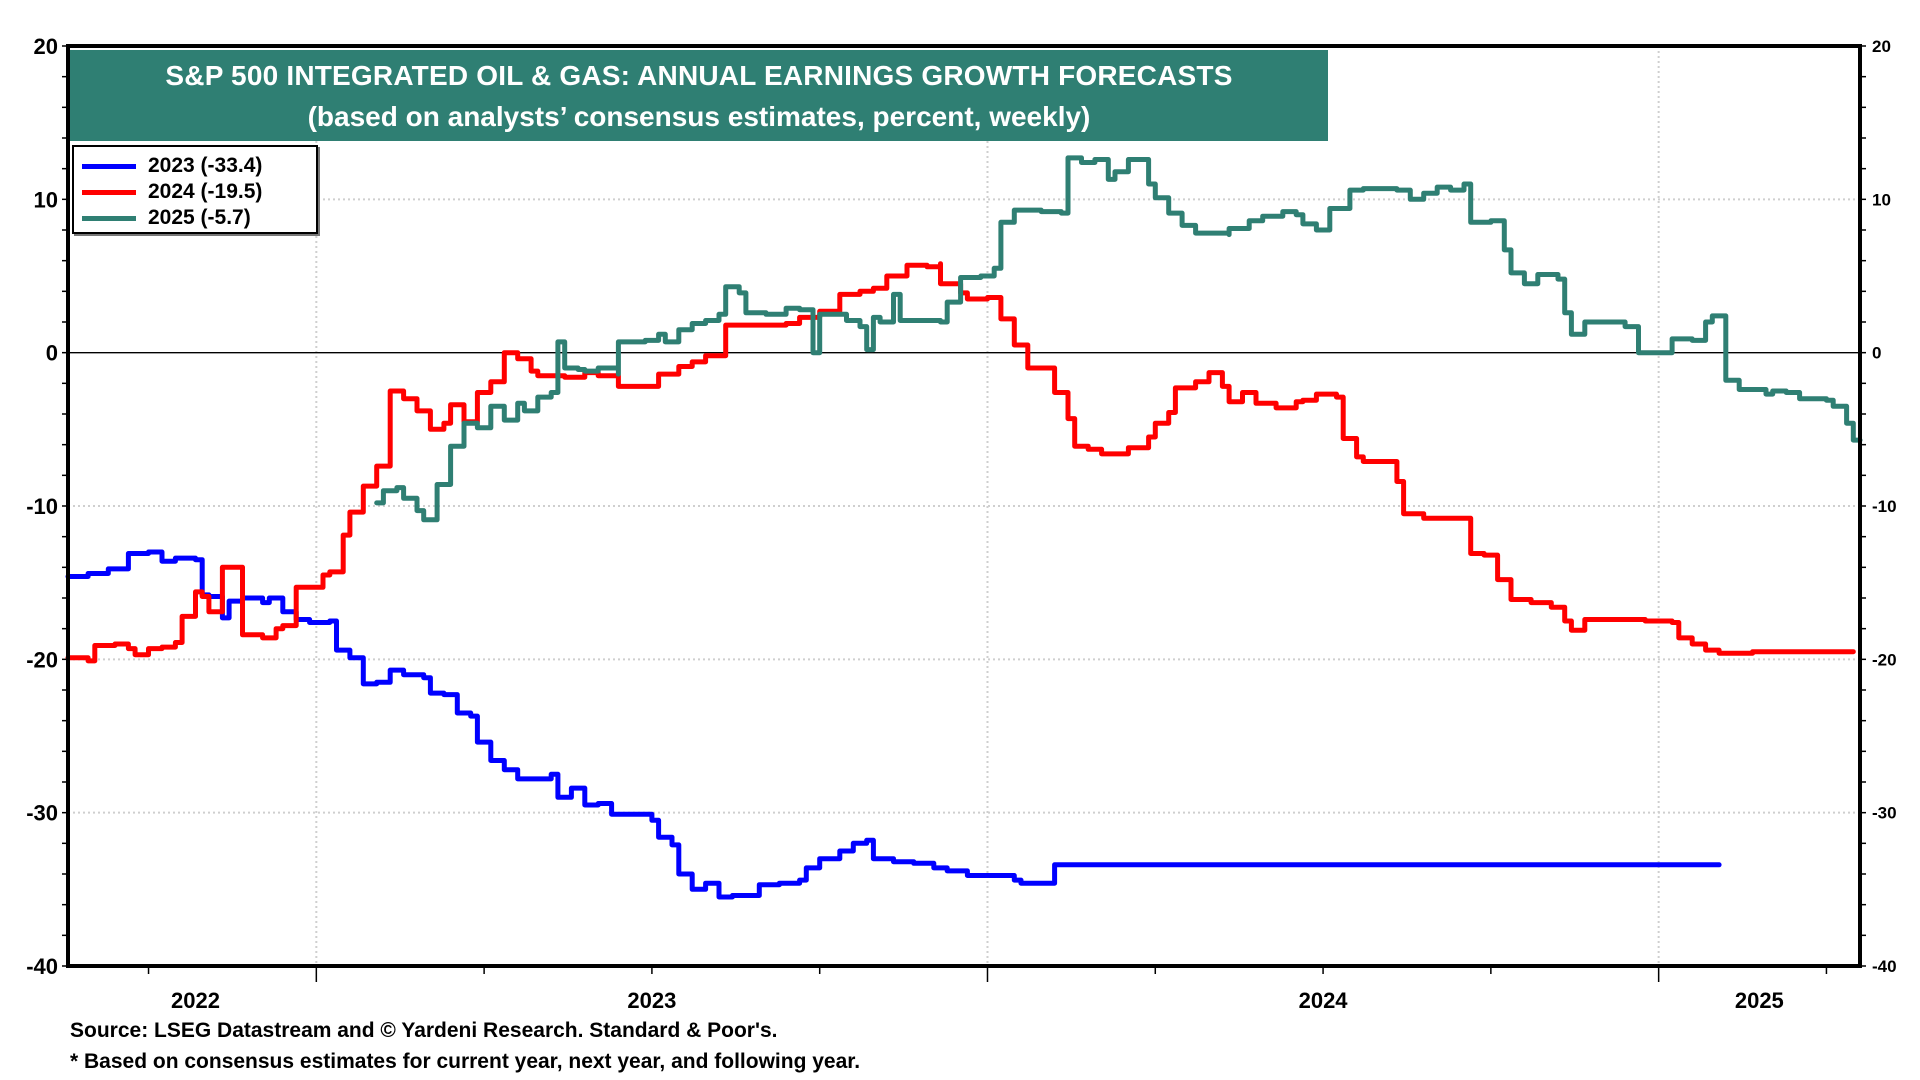  Describe the element at coordinates (109, 192) in the screenshot. I see `legend-swatch-2024` at that location.